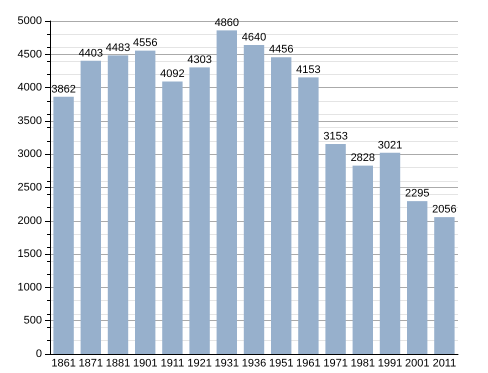 Image resolution: width=488 pixels, height=373 pixels. What do you see at coordinates (172, 74) in the screenshot?
I see `data-label: 4092` at bounding box center [172, 74].